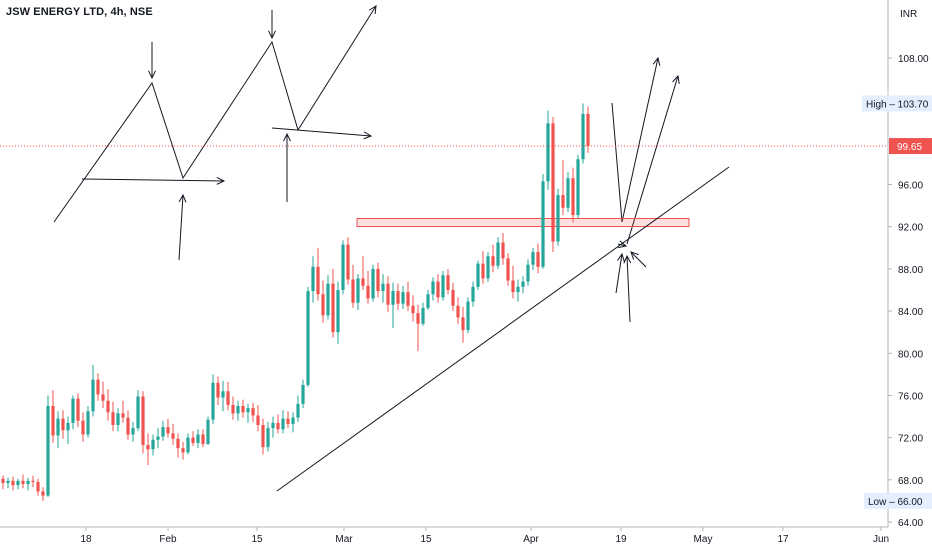 The width and height of the screenshot is (932, 550). What do you see at coordinates (910, 481) in the screenshot?
I see `y-tick-label: 68.00` at bounding box center [910, 481].